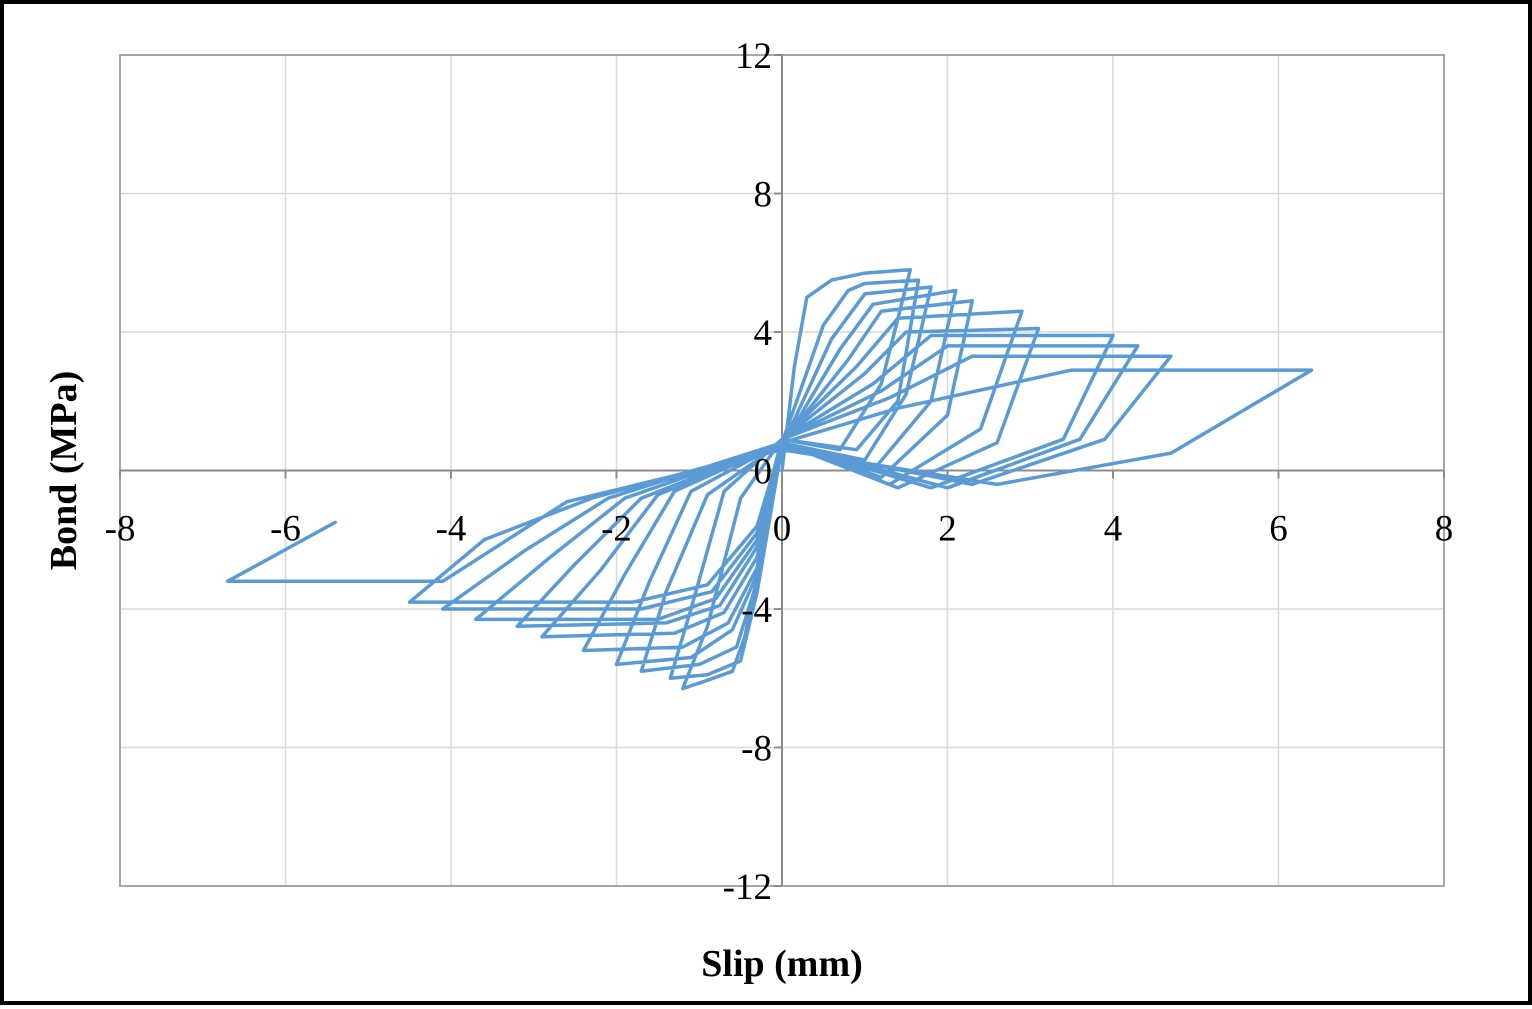  Describe the element at coordinates (1113, 529) in the screenshot. I see `x-tick-label: 4` at that location.